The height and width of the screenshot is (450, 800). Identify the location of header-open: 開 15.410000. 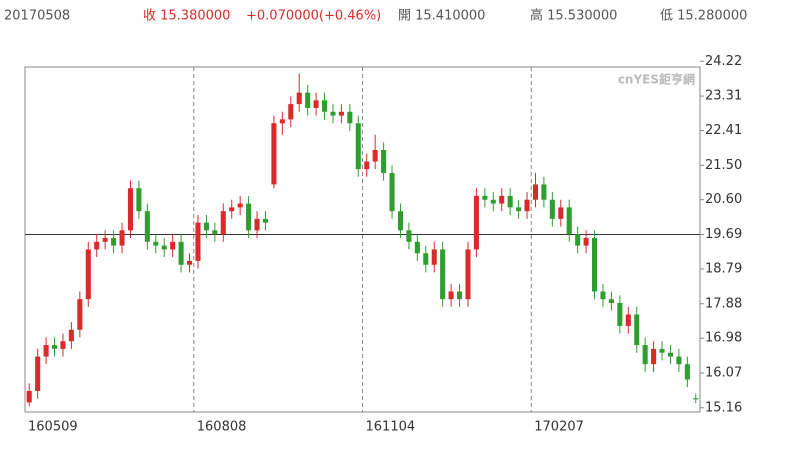
(441, 16).